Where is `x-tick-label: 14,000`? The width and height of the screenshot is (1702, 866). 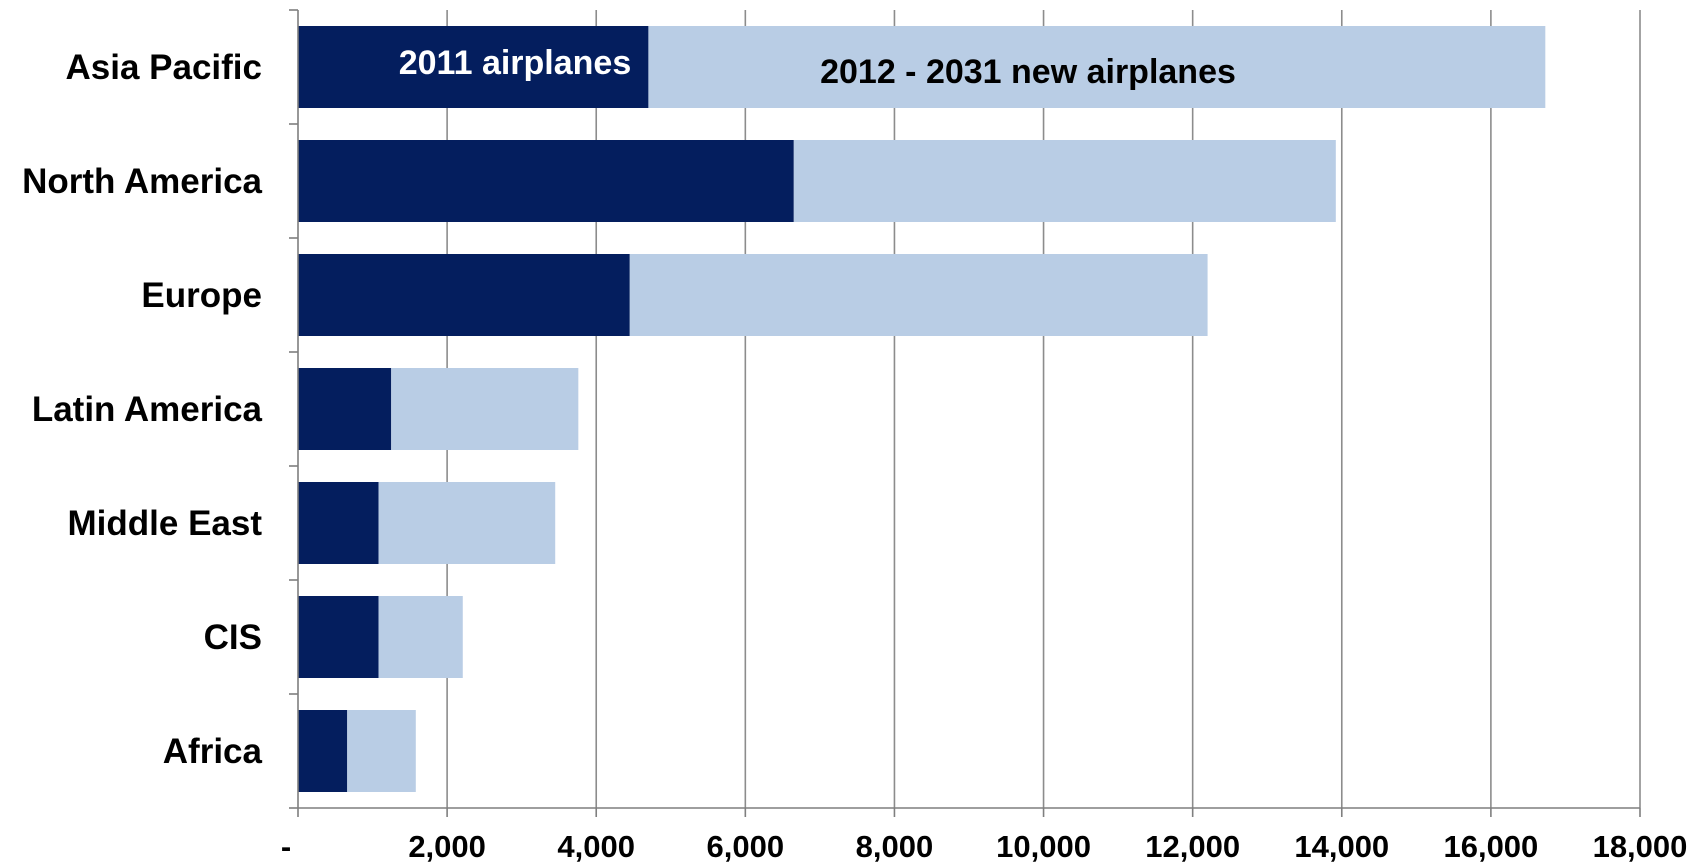 x-tick-label: 14,000 is located at coordinates (1341, 846).